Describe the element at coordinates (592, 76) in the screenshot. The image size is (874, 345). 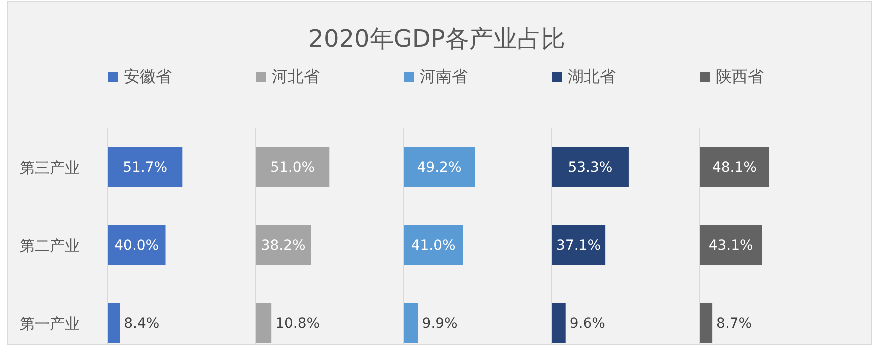
I see `legend-label: 湖北省` at that location.